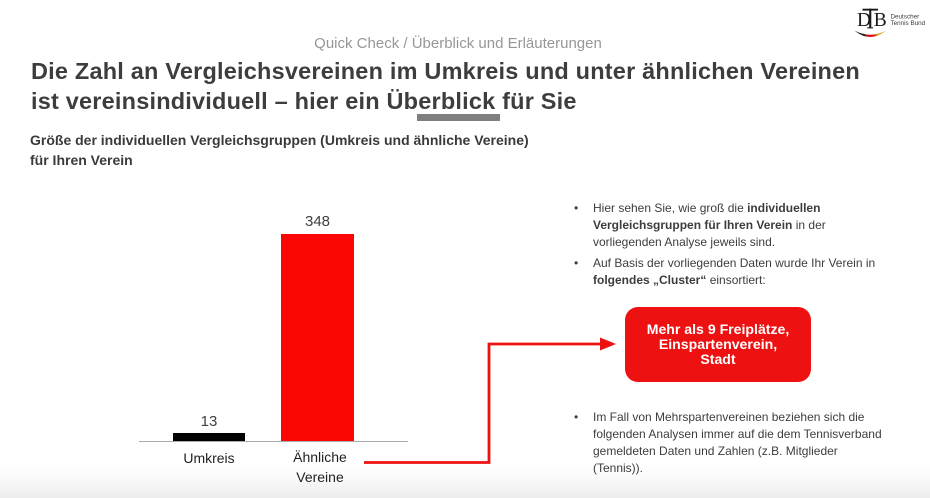  Describe the element at coordinates (880, 20) in the screenshot. I see `svg-text: B` at that location.